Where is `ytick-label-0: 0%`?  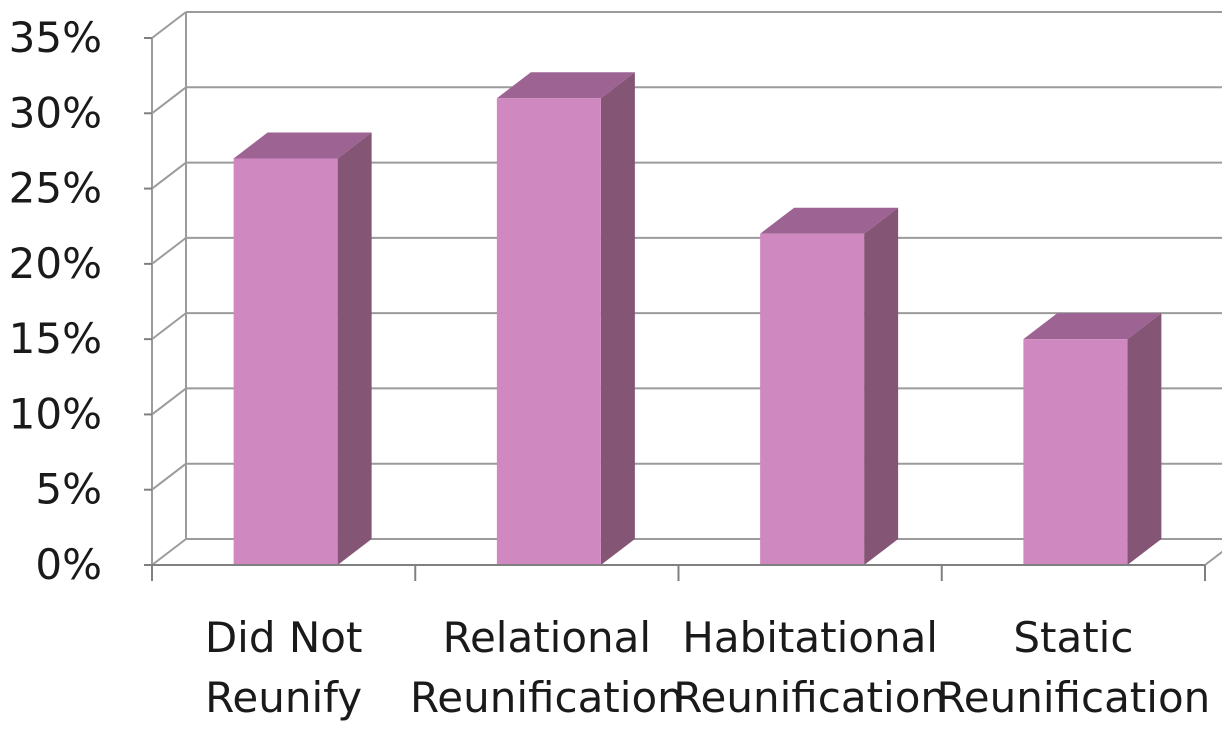
ytick-label-0: 0% is located at coordinates (68, 564).